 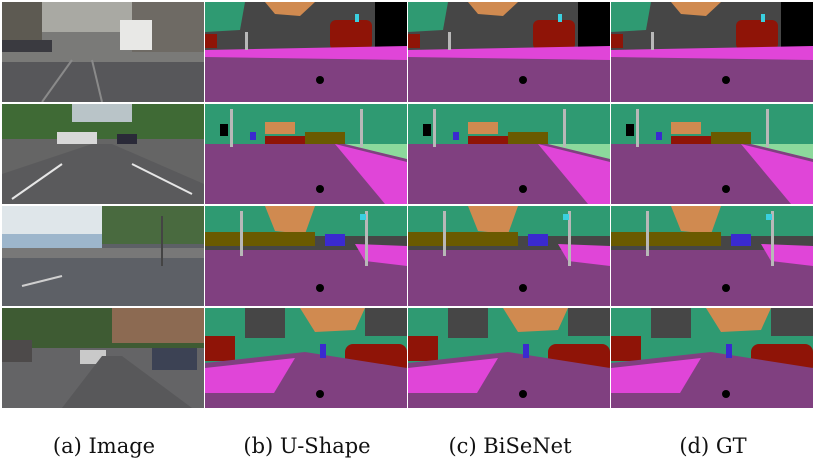 What do you see at coordinates (104, 446) in the screenshot?
I see `caption-image: (a) Image` at bounding box center [104, 446].